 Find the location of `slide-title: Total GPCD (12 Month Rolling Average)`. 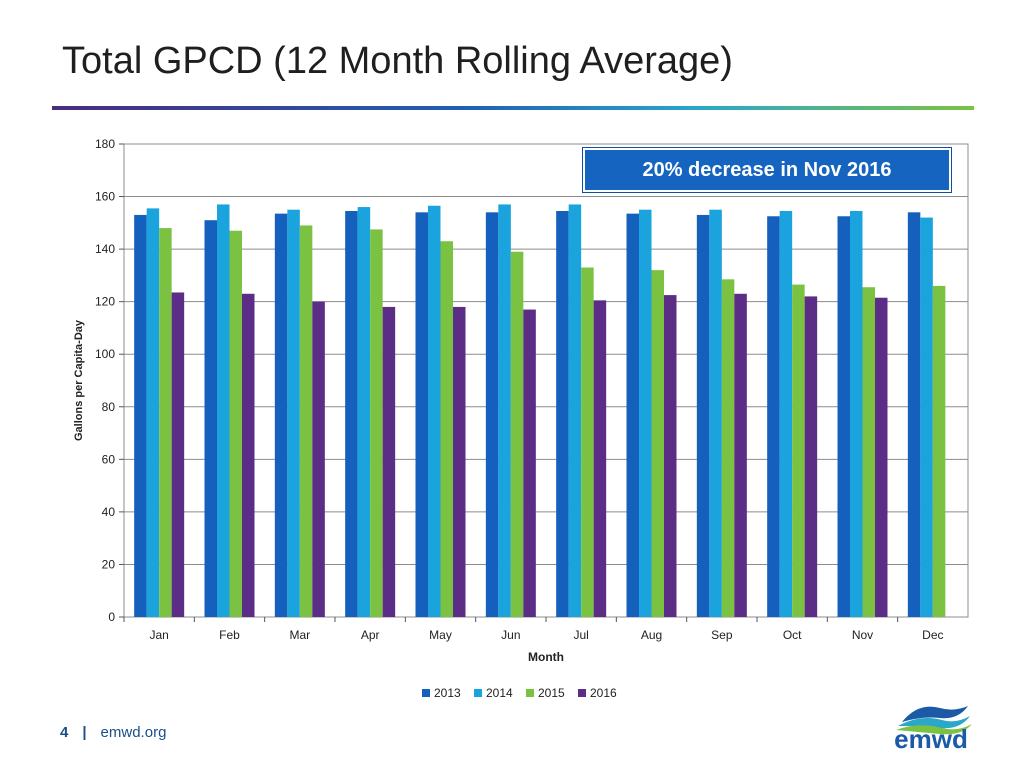

slide-title: Total GPCD (12 Month Rolling Average) is located at coordinates (397, 61).